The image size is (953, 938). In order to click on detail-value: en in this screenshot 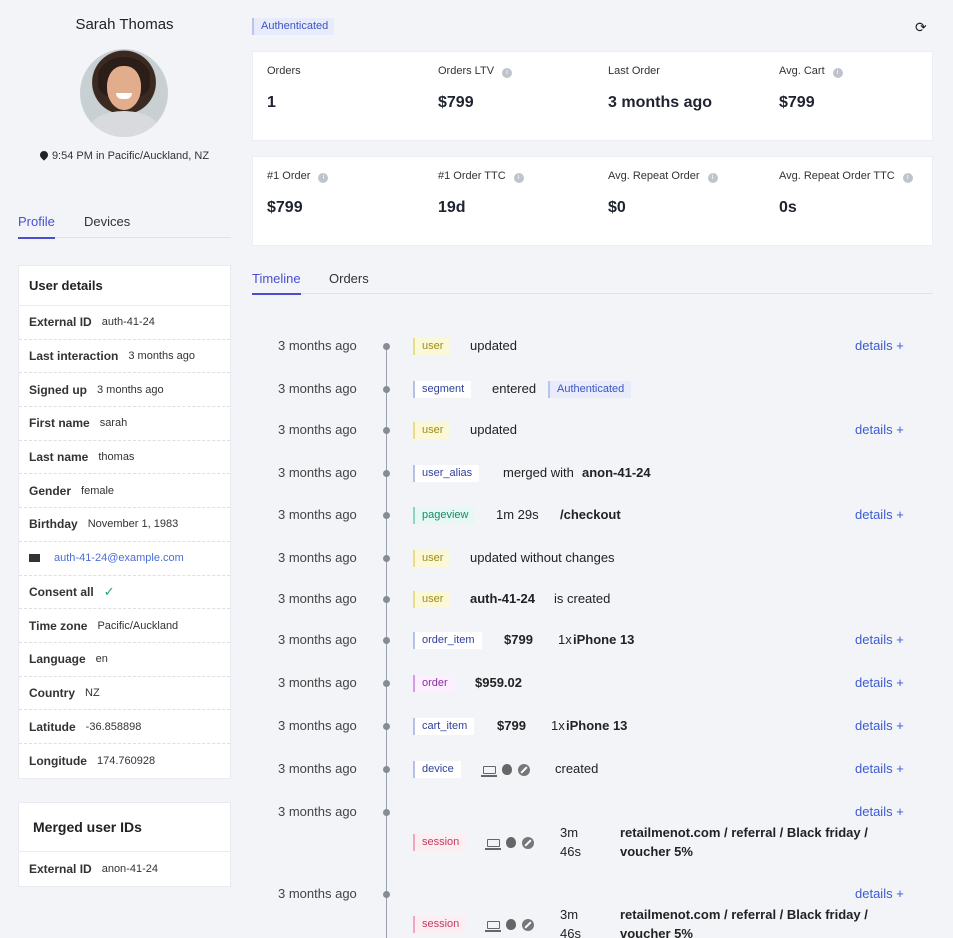, I will do `click(101, 659)`.